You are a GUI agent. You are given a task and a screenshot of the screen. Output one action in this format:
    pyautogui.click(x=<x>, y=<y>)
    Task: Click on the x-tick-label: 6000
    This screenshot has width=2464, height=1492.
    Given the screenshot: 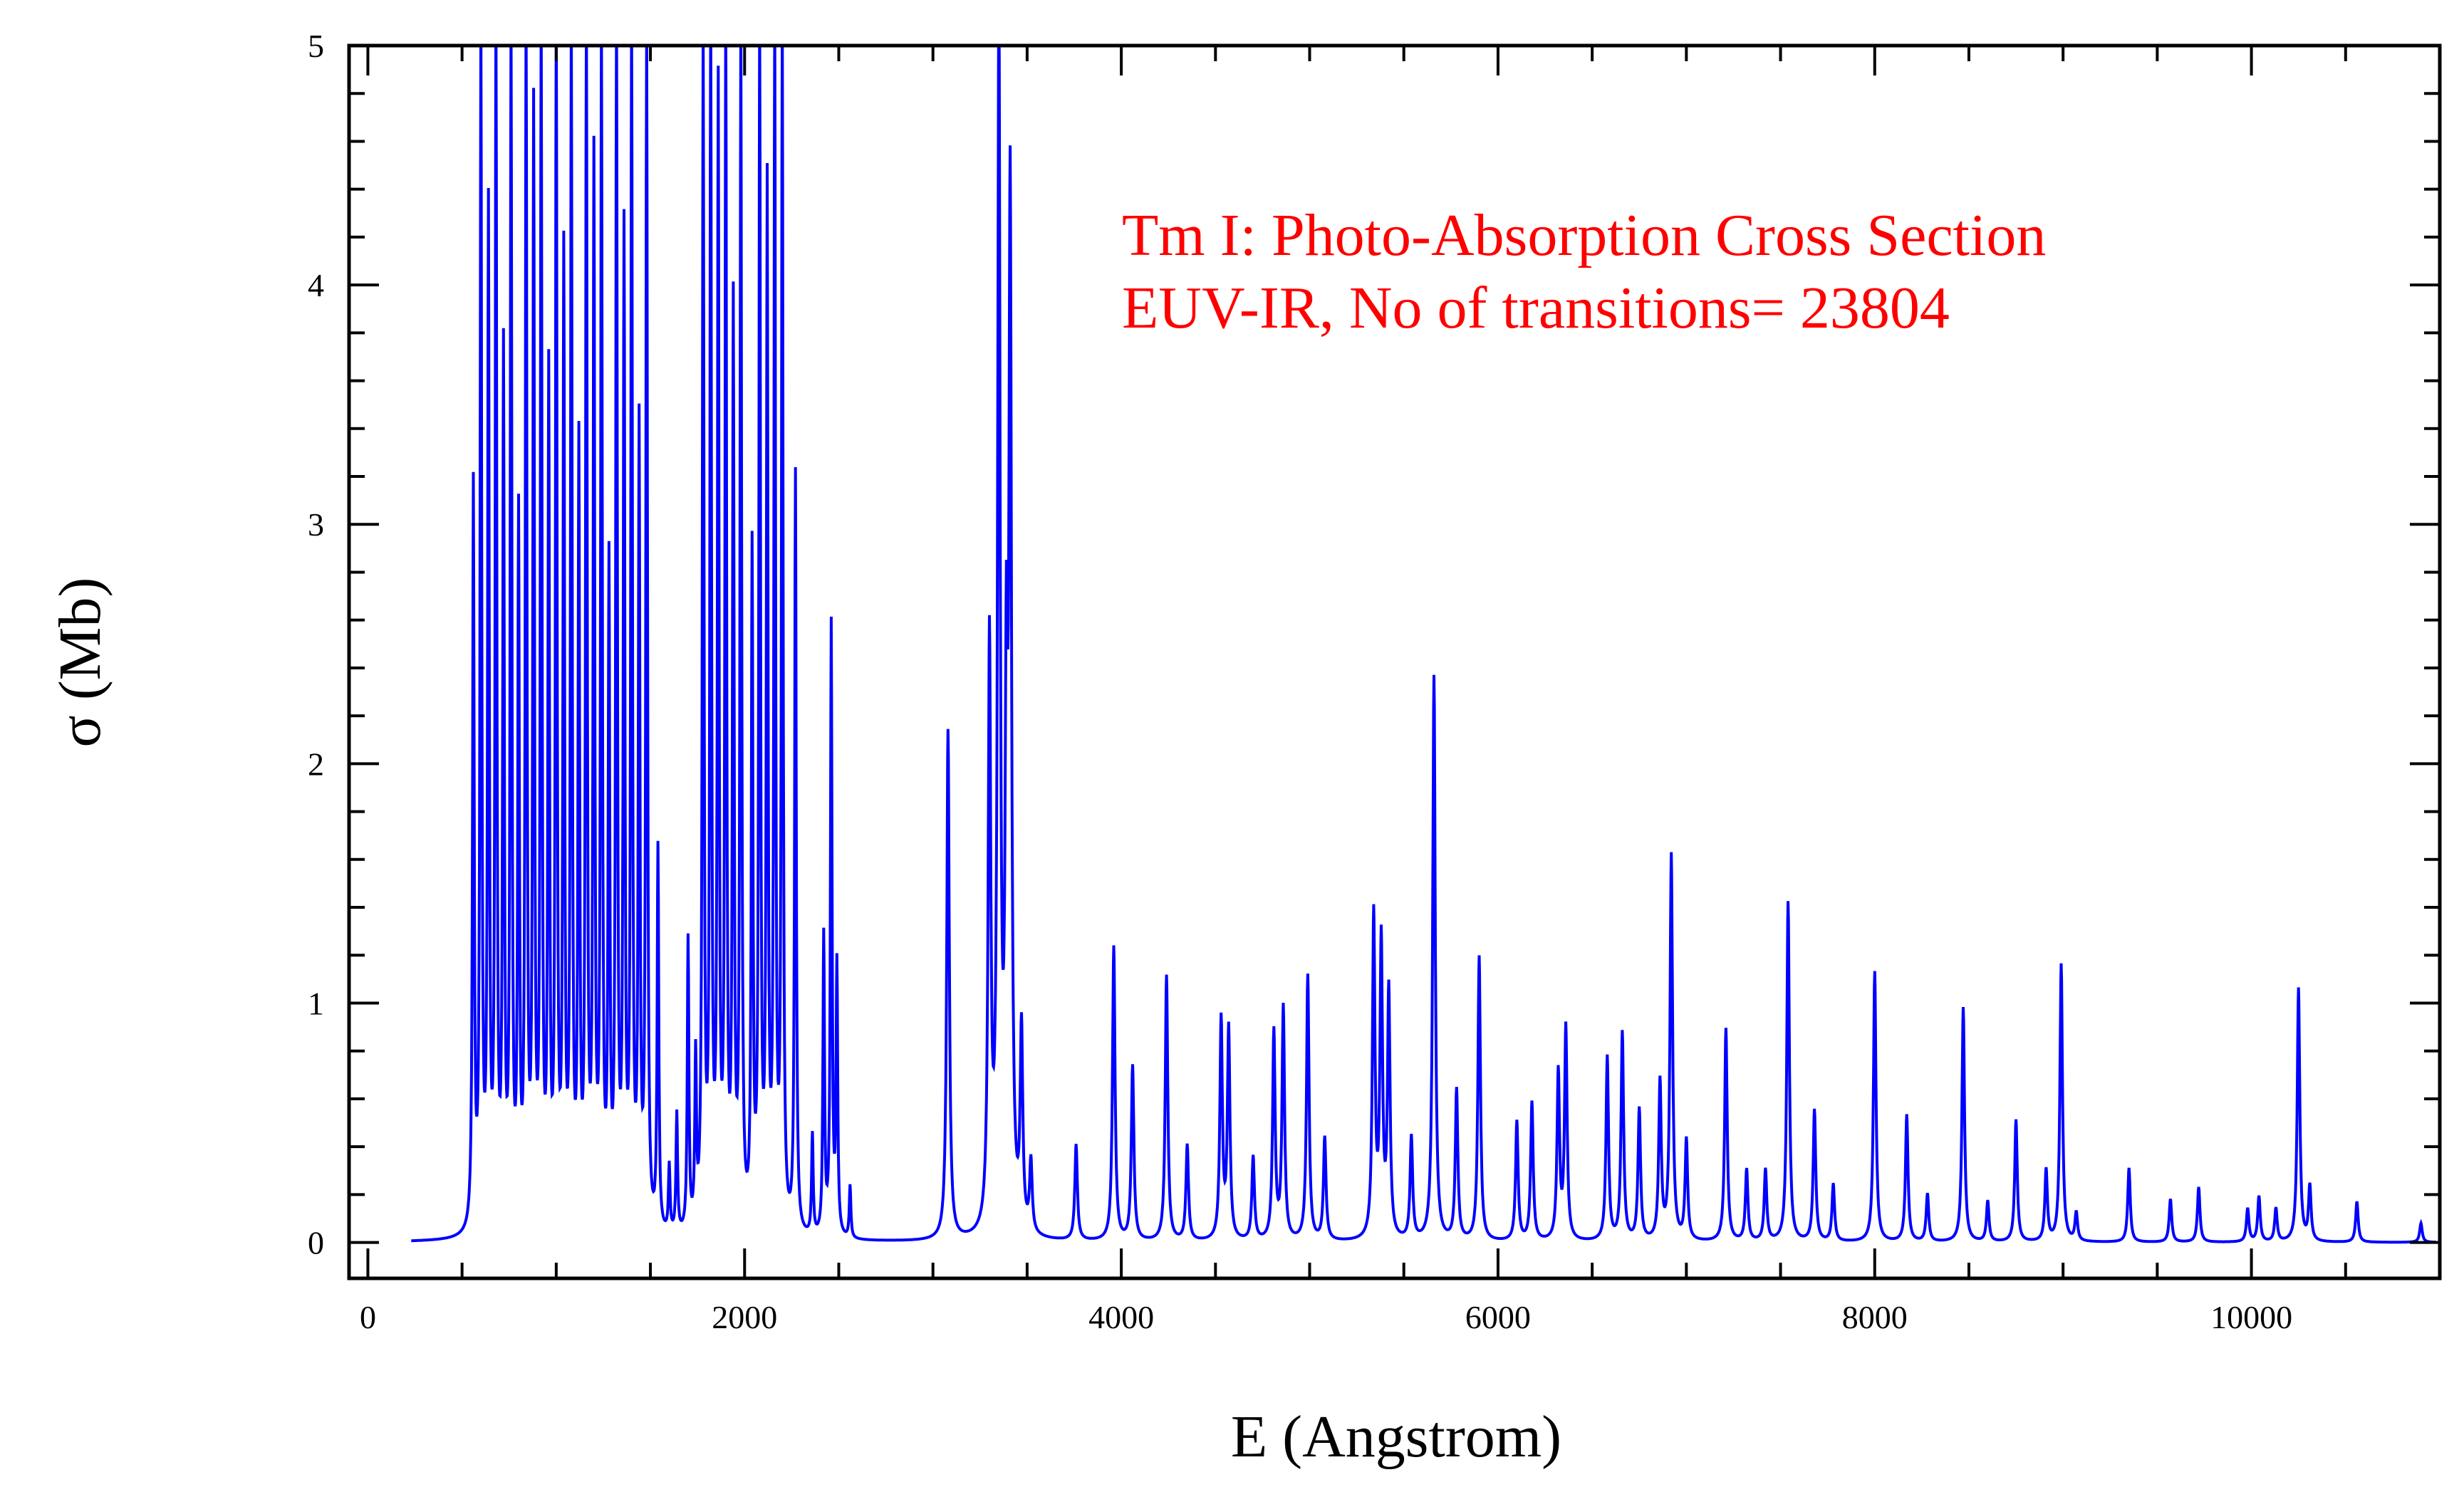 What is the action you would take?
    pyautogui.click(x=1498, y=1317)
    